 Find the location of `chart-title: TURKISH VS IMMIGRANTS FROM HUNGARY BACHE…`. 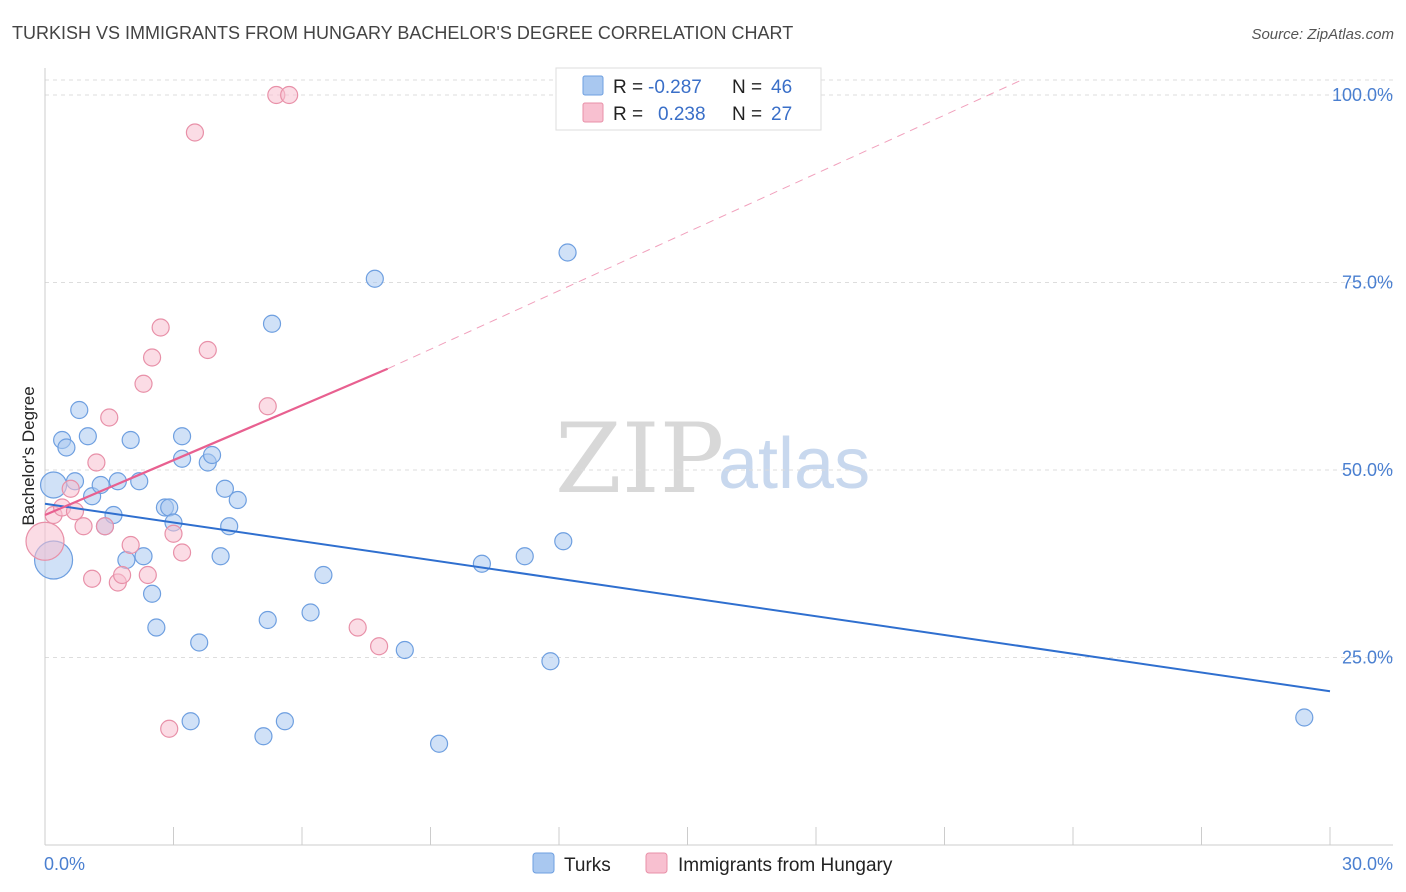

chart-title: TURKISH VS IMMIGRANTS FROM HUNGARY BACHE… is located at coordinates (402, 33).